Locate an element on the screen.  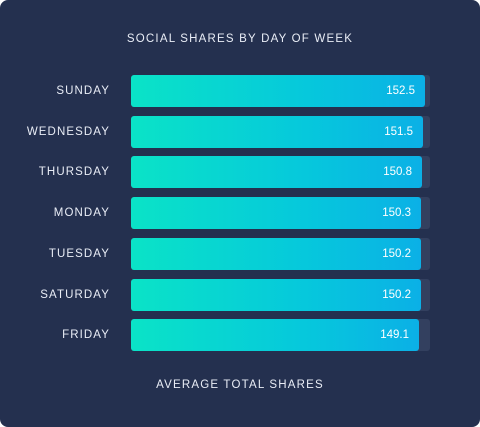
category-label: SATURDAY is located at coordinates (75, 295).